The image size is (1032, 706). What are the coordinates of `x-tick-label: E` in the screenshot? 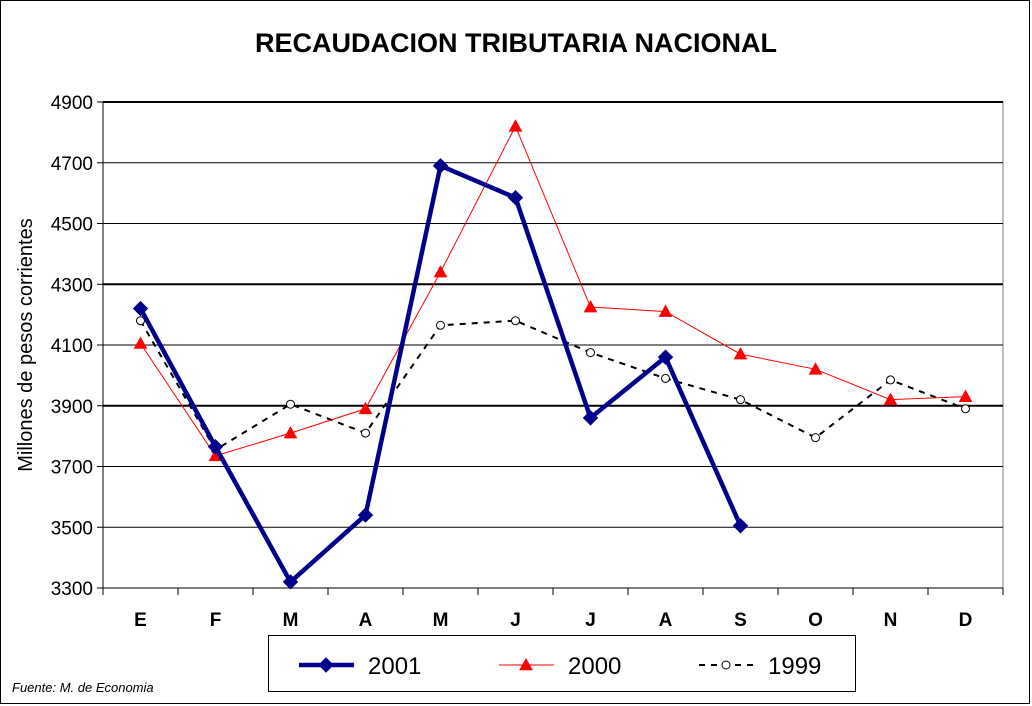 It's located at (140, 620).